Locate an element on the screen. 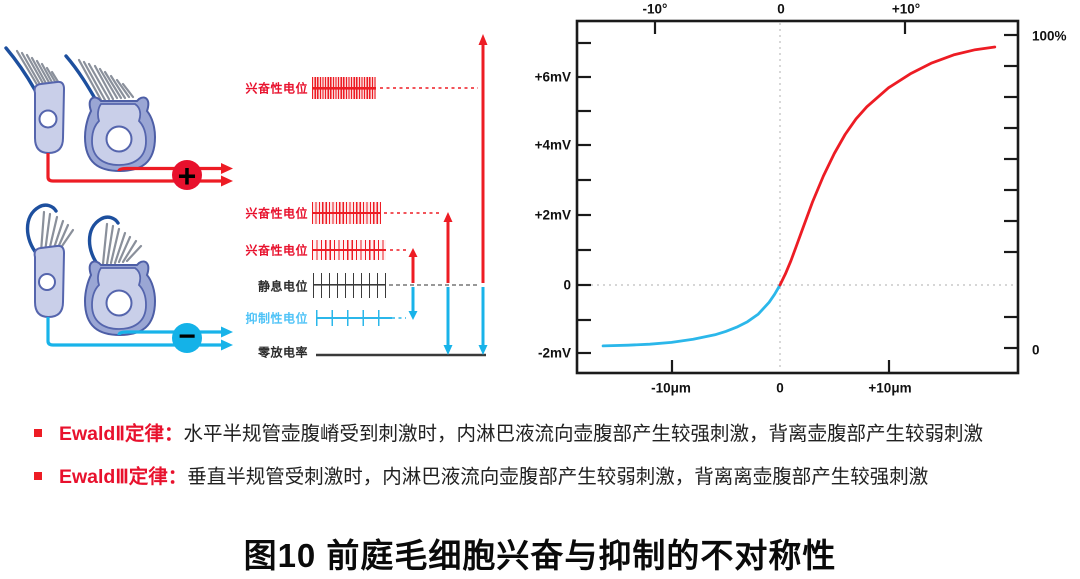 Image resolution: width=1080 pixels, height=579 pixels. spike-train-excitatory-mid is located at coordinates (346, 213).